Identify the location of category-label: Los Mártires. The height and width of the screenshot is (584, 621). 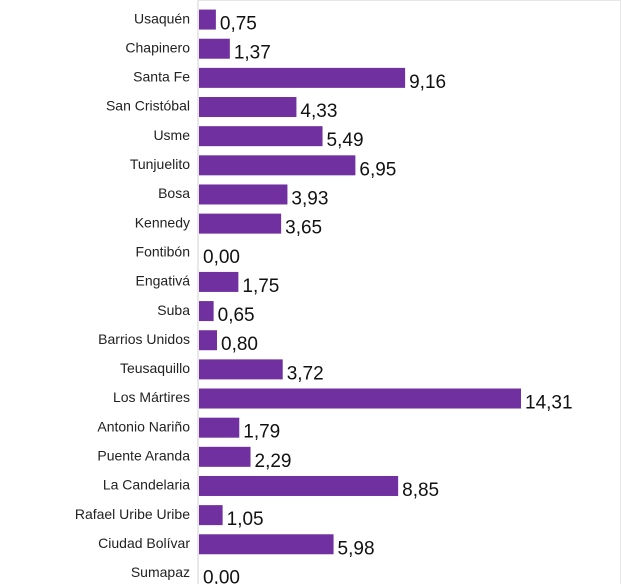
(151, 397).